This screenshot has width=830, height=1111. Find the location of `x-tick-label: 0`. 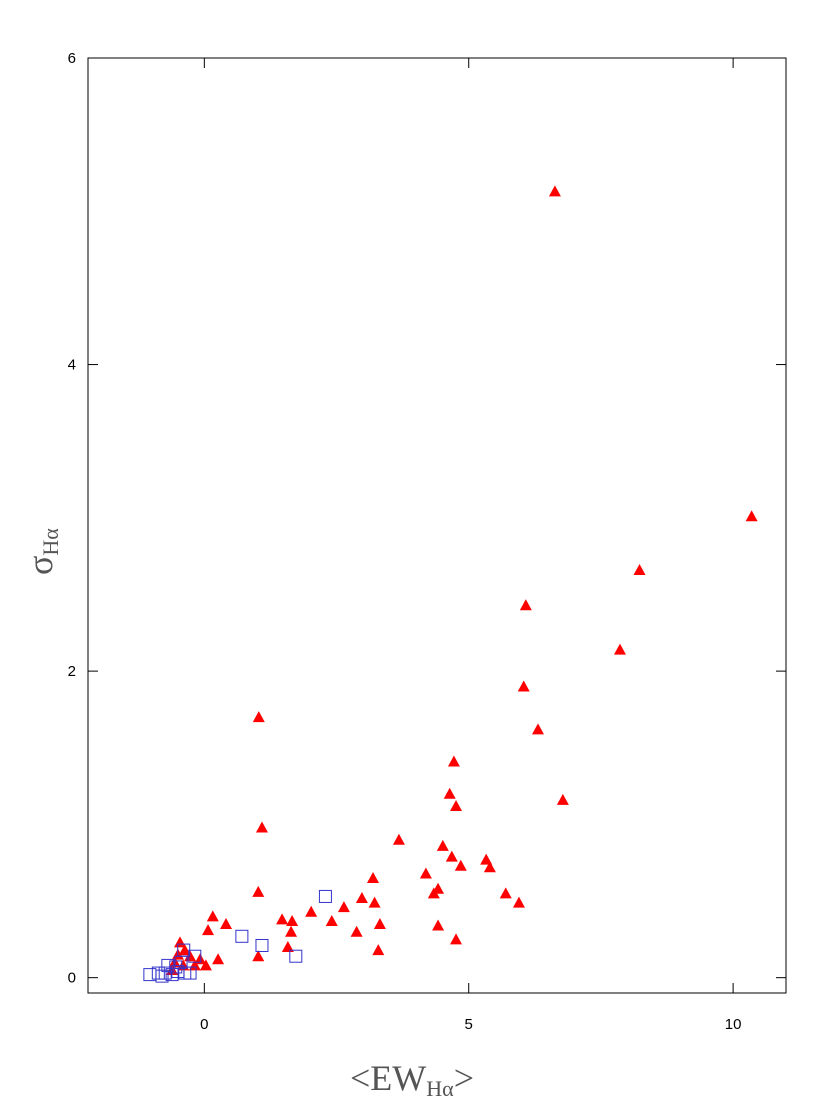

x-tick-label: 0 is located at coordinates (204, 1024).